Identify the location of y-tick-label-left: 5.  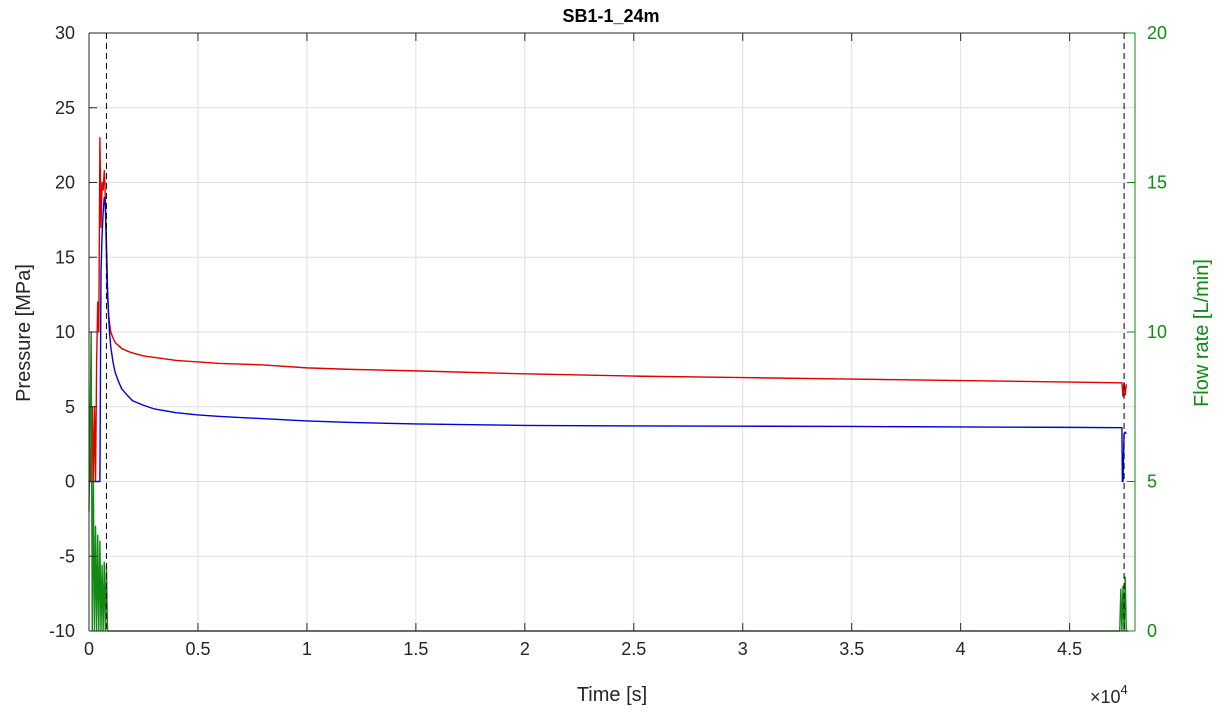
(70, 407).